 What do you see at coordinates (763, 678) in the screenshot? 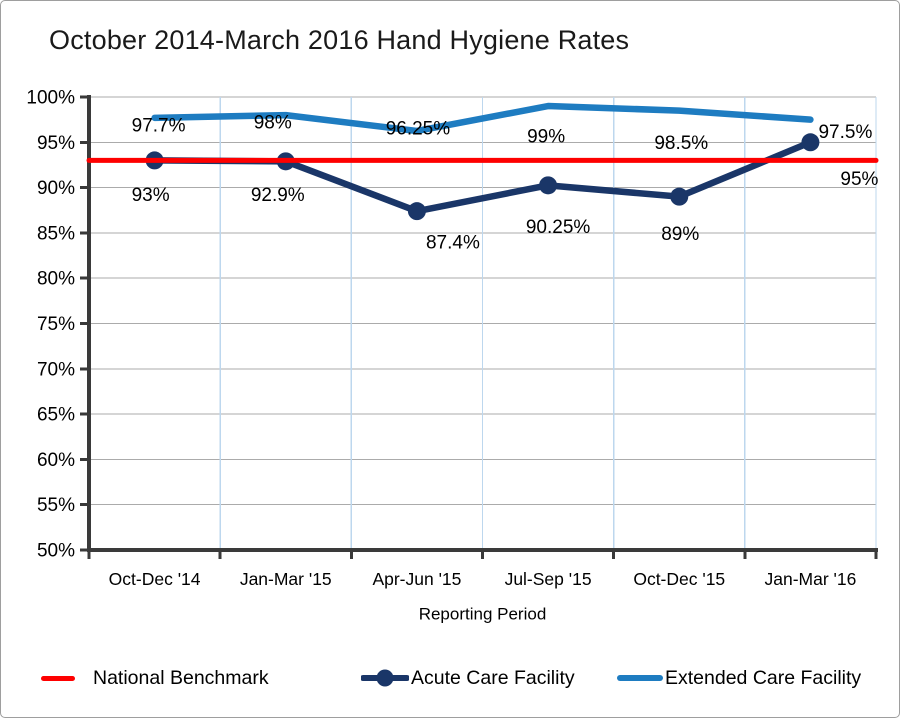
I see `legend-label-extended-care: Extended Care Facility` at bounding box center [763, 678].